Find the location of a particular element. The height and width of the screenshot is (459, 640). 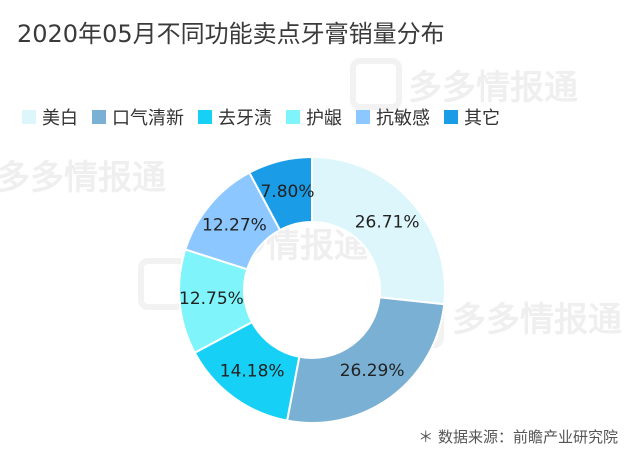

data-label-whitening: 26.71% is located at coordinates (387, 223).